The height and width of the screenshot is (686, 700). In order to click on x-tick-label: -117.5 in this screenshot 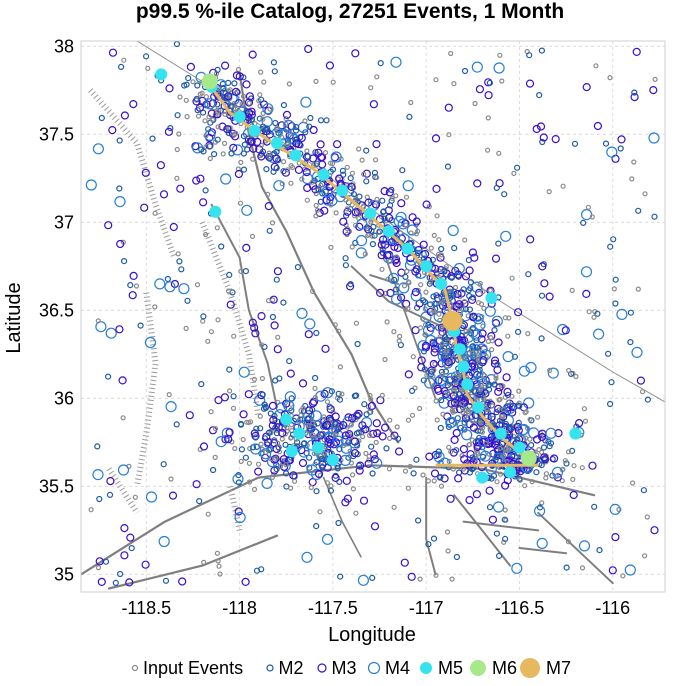, I will do `click(333, 608)`.